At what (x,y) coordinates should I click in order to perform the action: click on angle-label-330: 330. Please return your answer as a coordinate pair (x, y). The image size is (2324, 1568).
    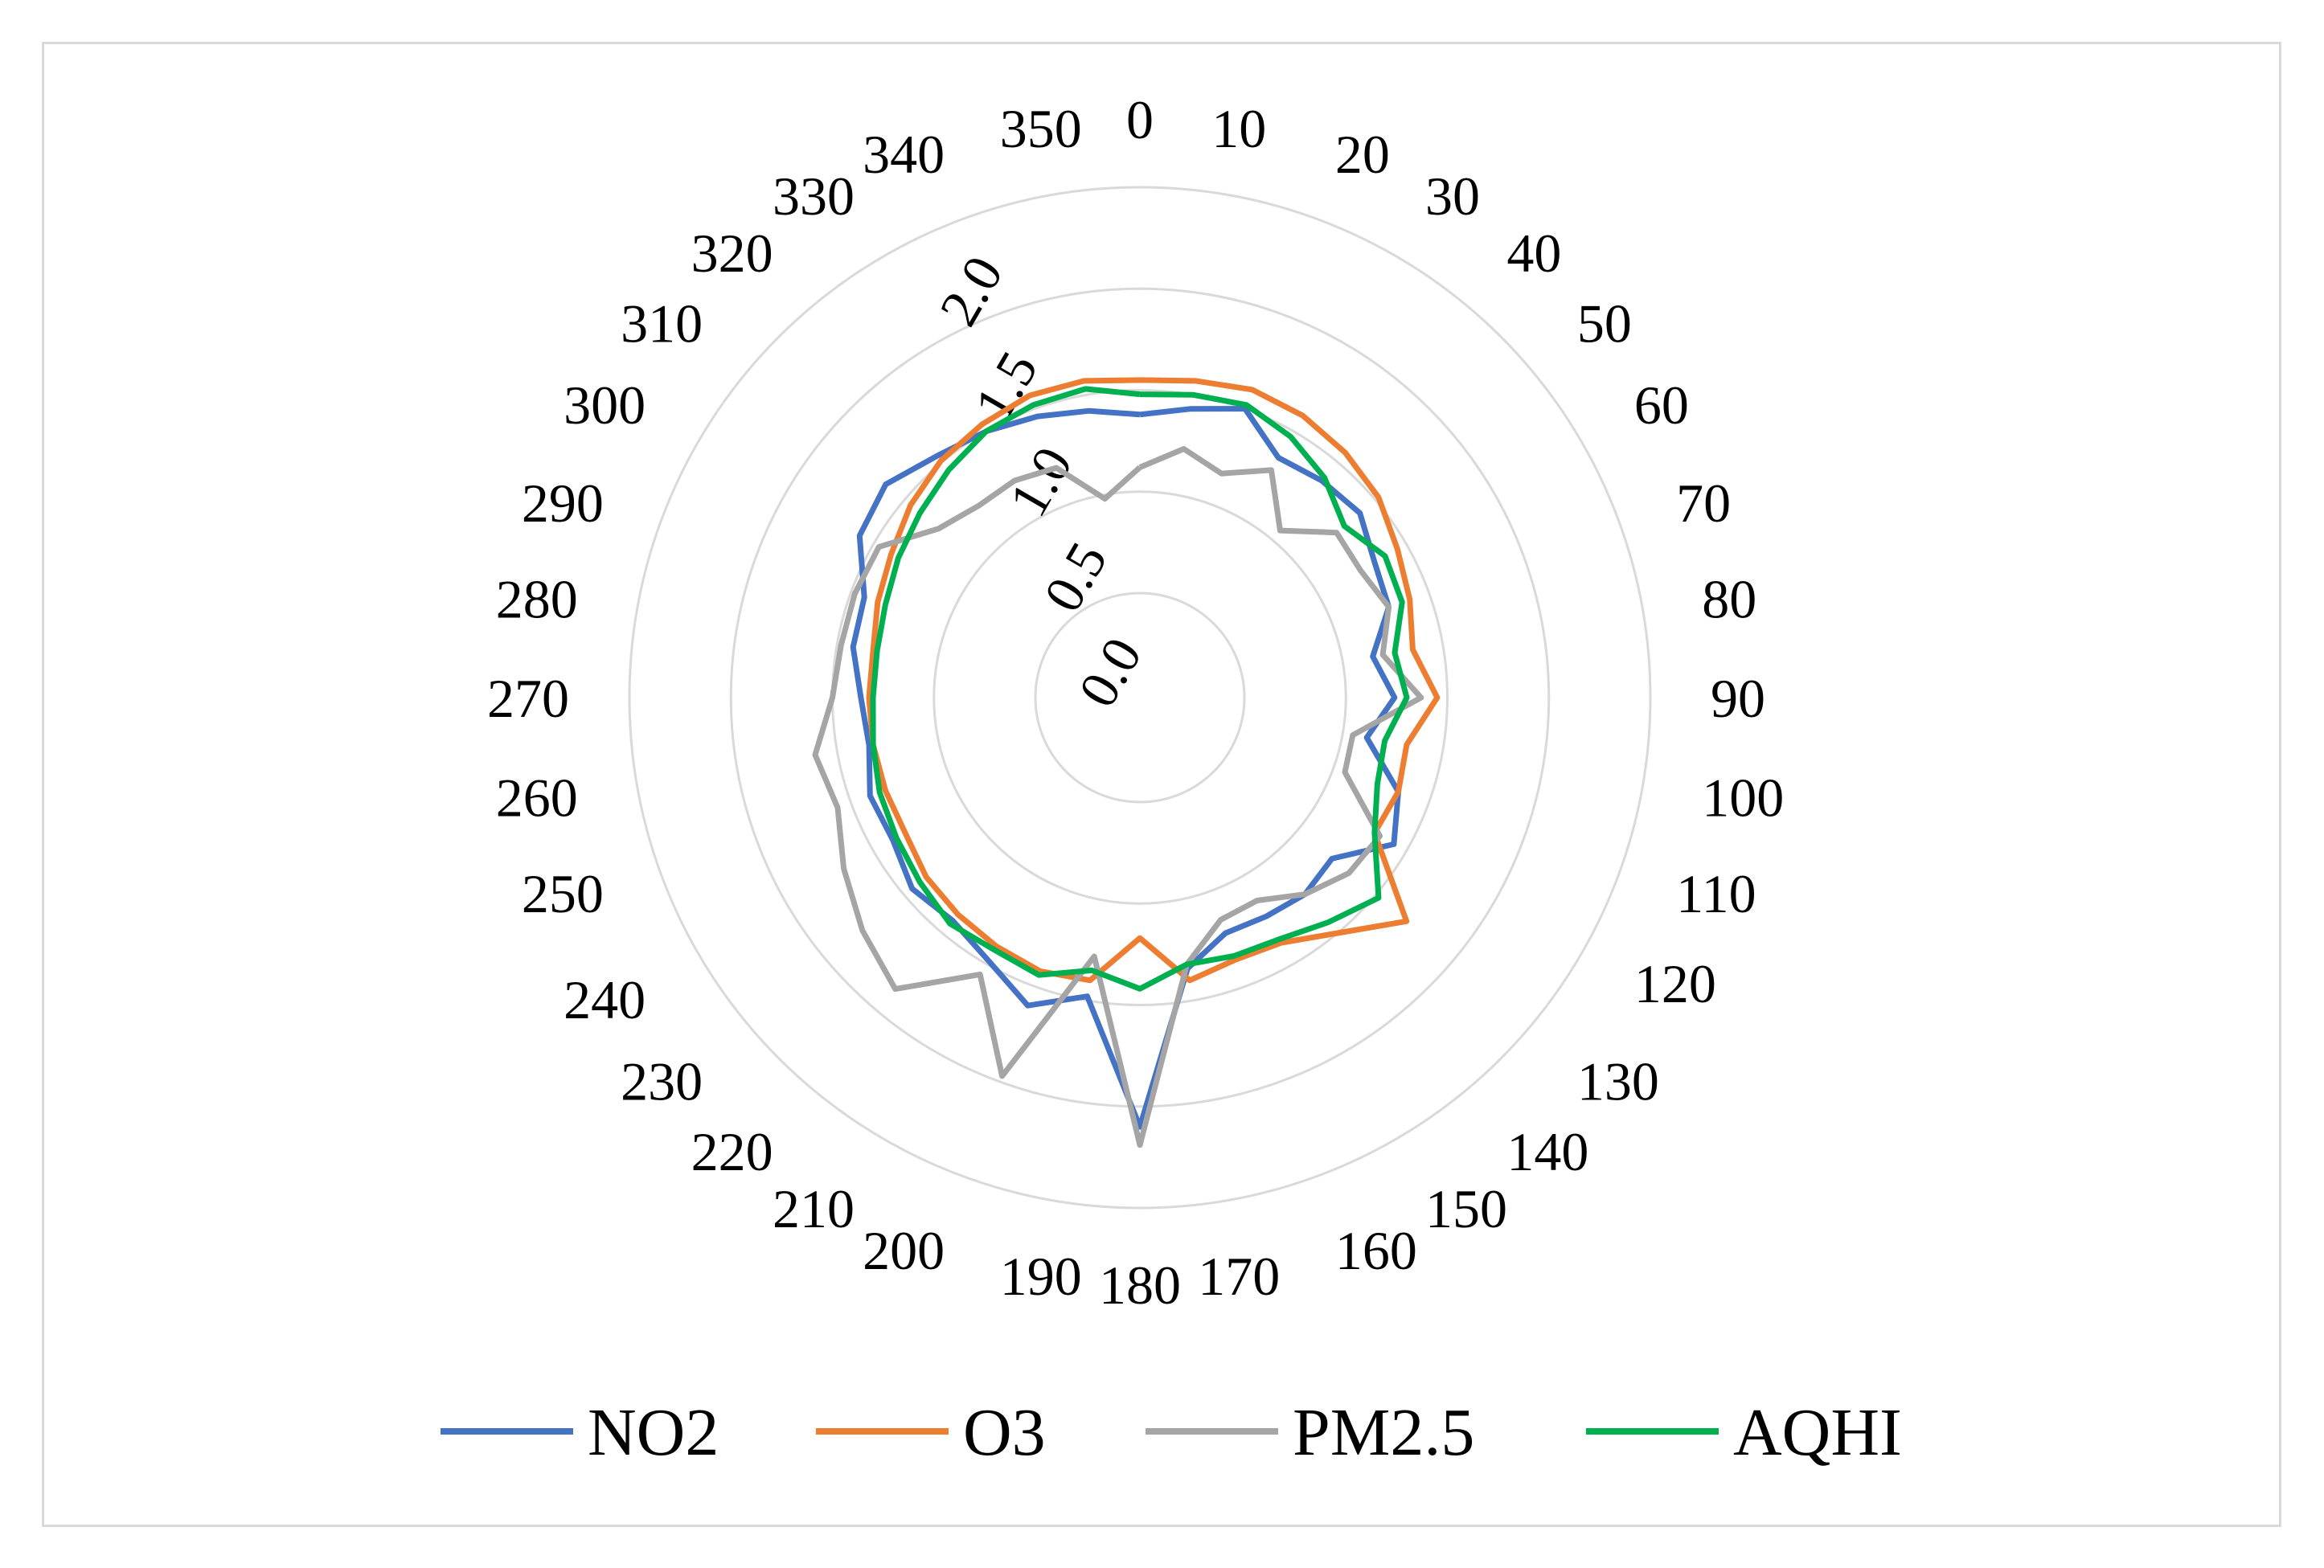
    Looking at the image, I should click on (814, 196).